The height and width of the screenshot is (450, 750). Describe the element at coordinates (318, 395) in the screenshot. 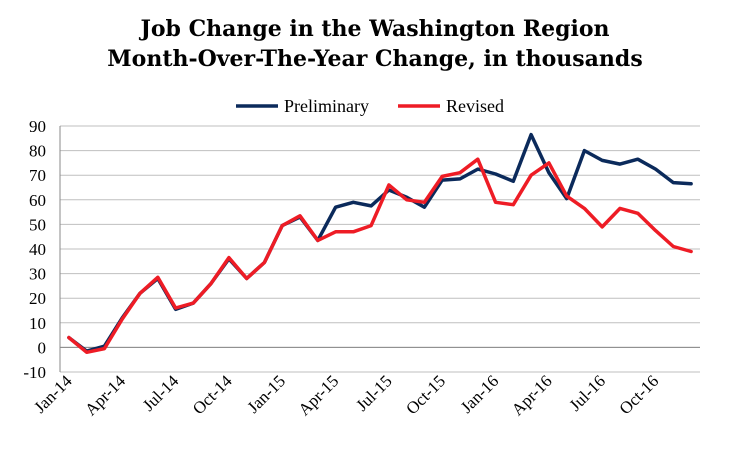

I see `x-tick-label: Apr-15` at that location.